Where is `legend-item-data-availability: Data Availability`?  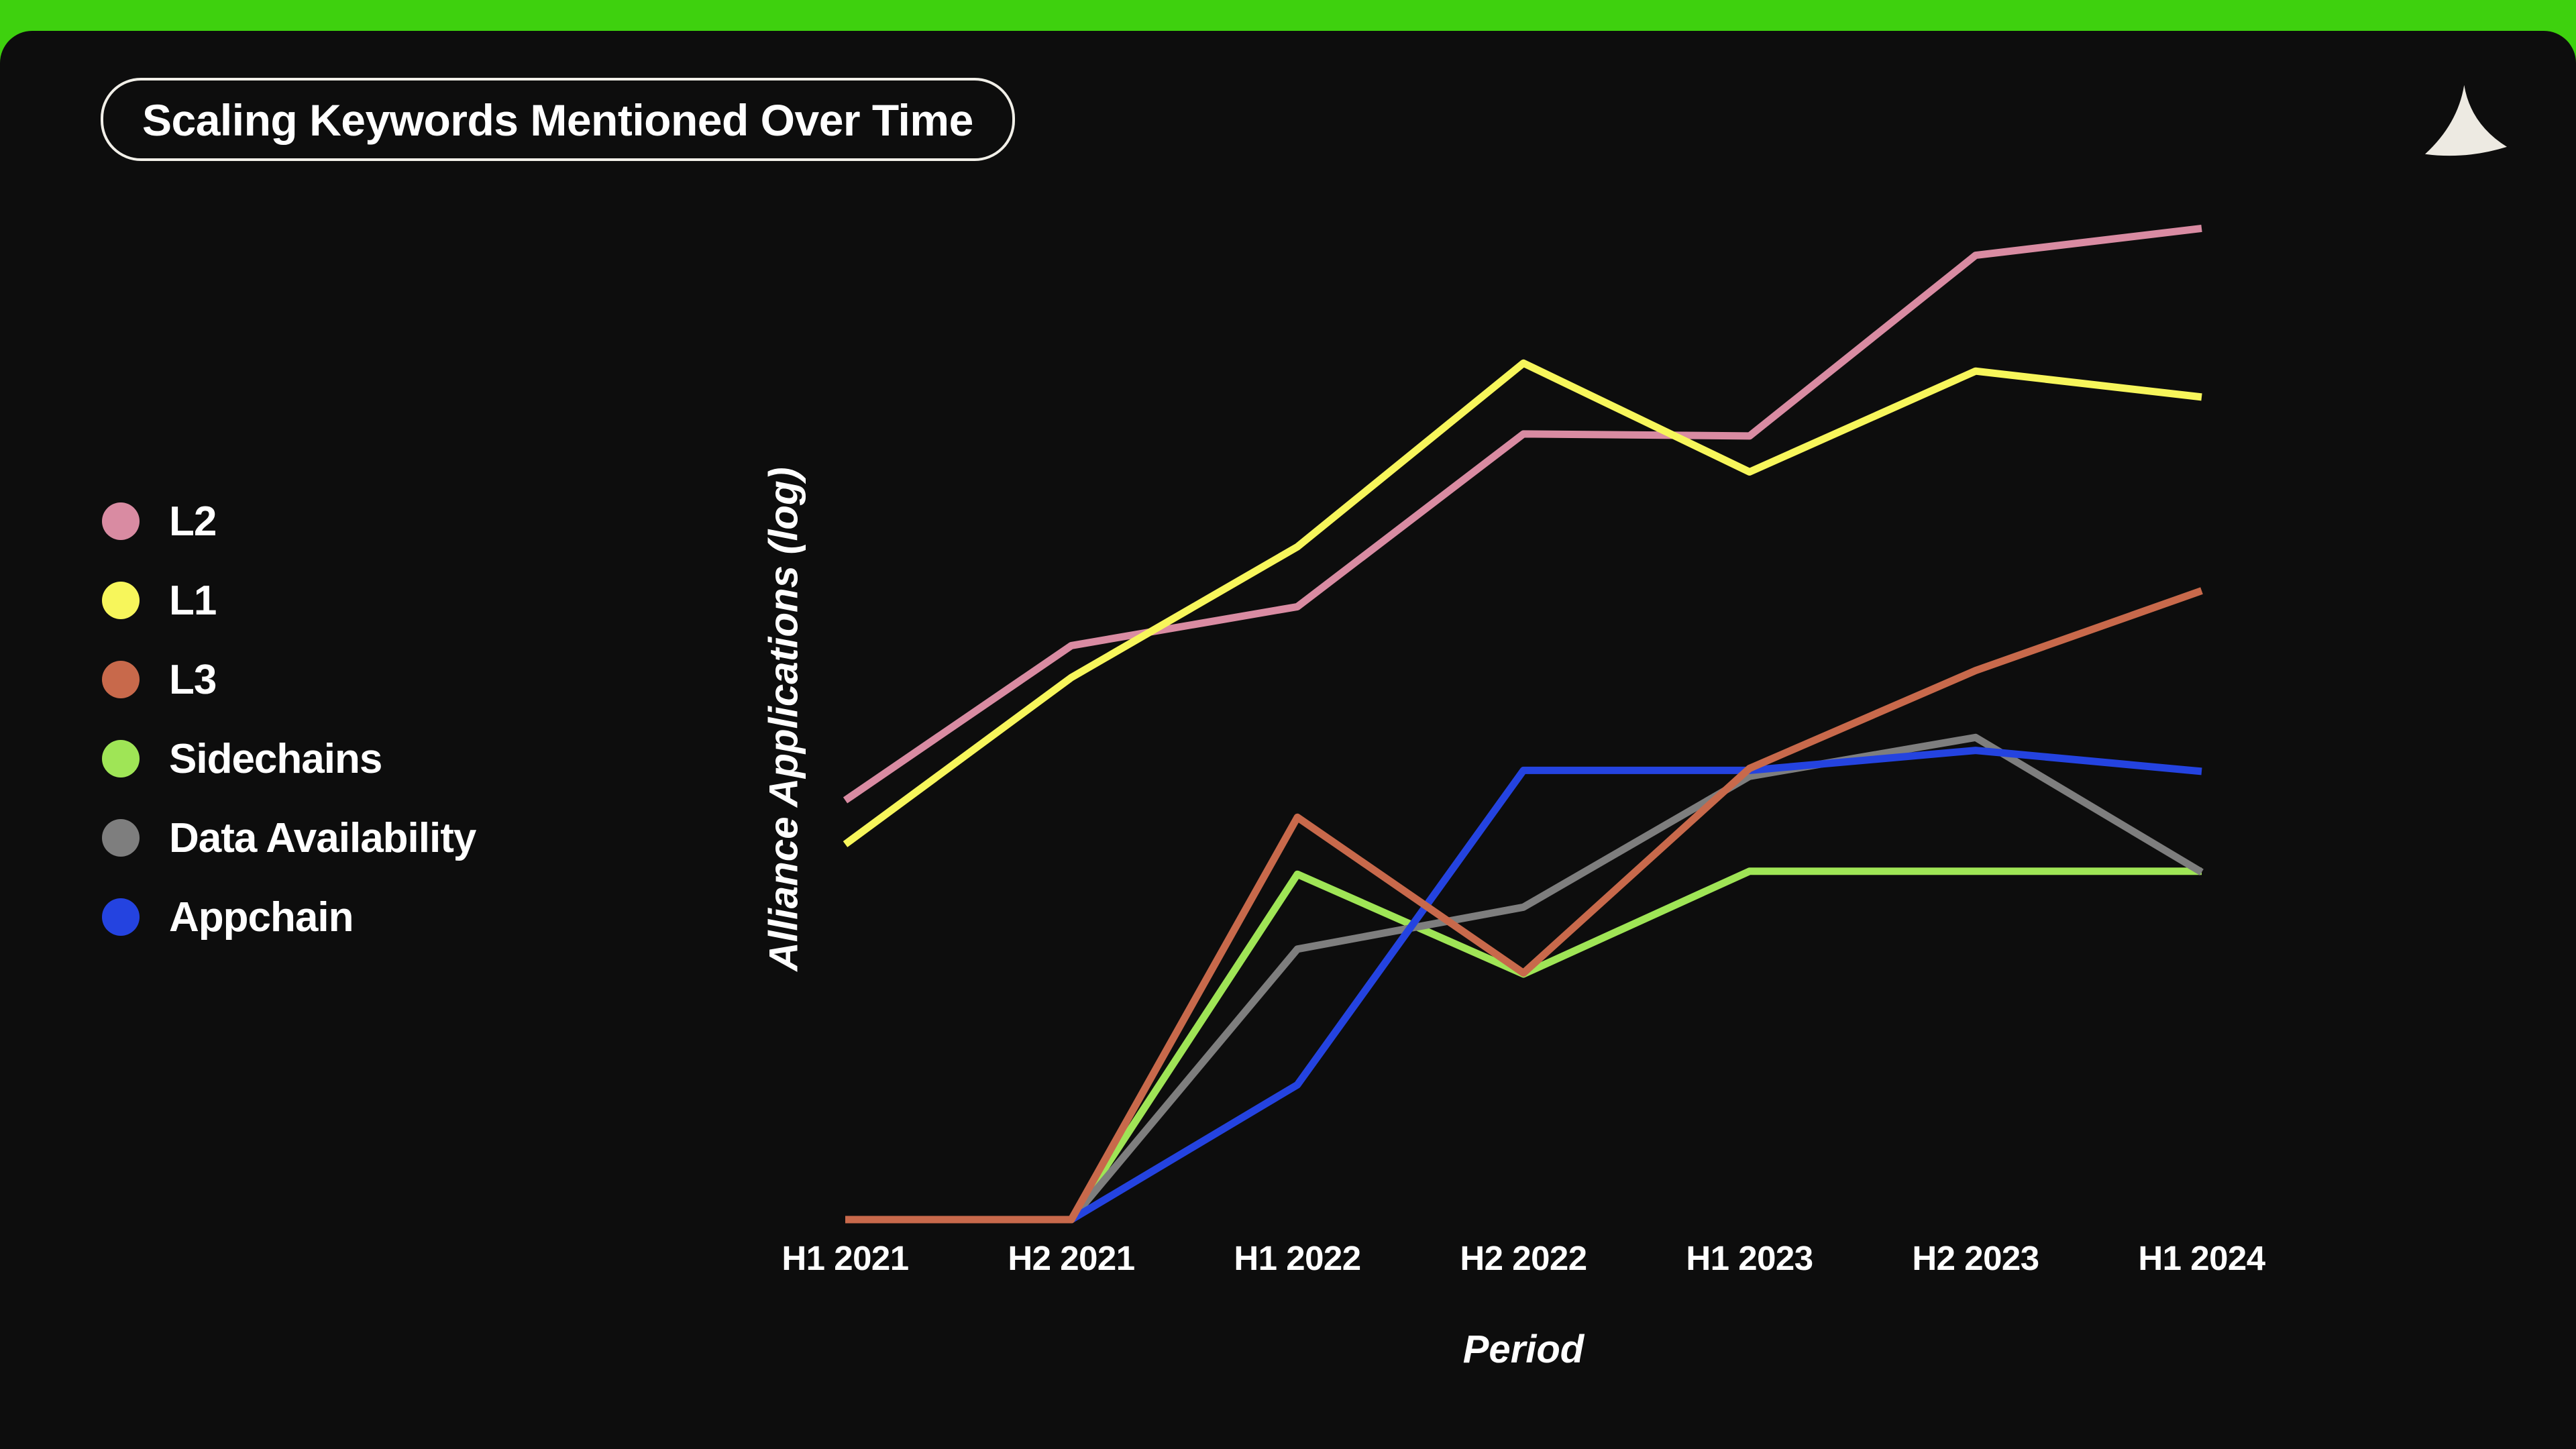
legend-item-data-availability: Data Availability is located at coordinates (289, 837).